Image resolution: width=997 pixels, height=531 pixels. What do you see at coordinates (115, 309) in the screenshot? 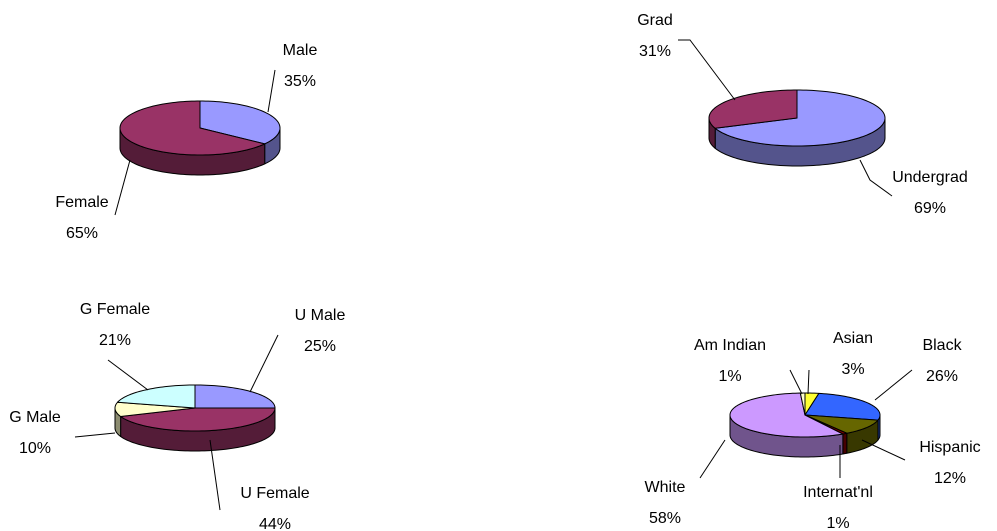
I see `slice-label: G Female` at bounding box center [115, 309].